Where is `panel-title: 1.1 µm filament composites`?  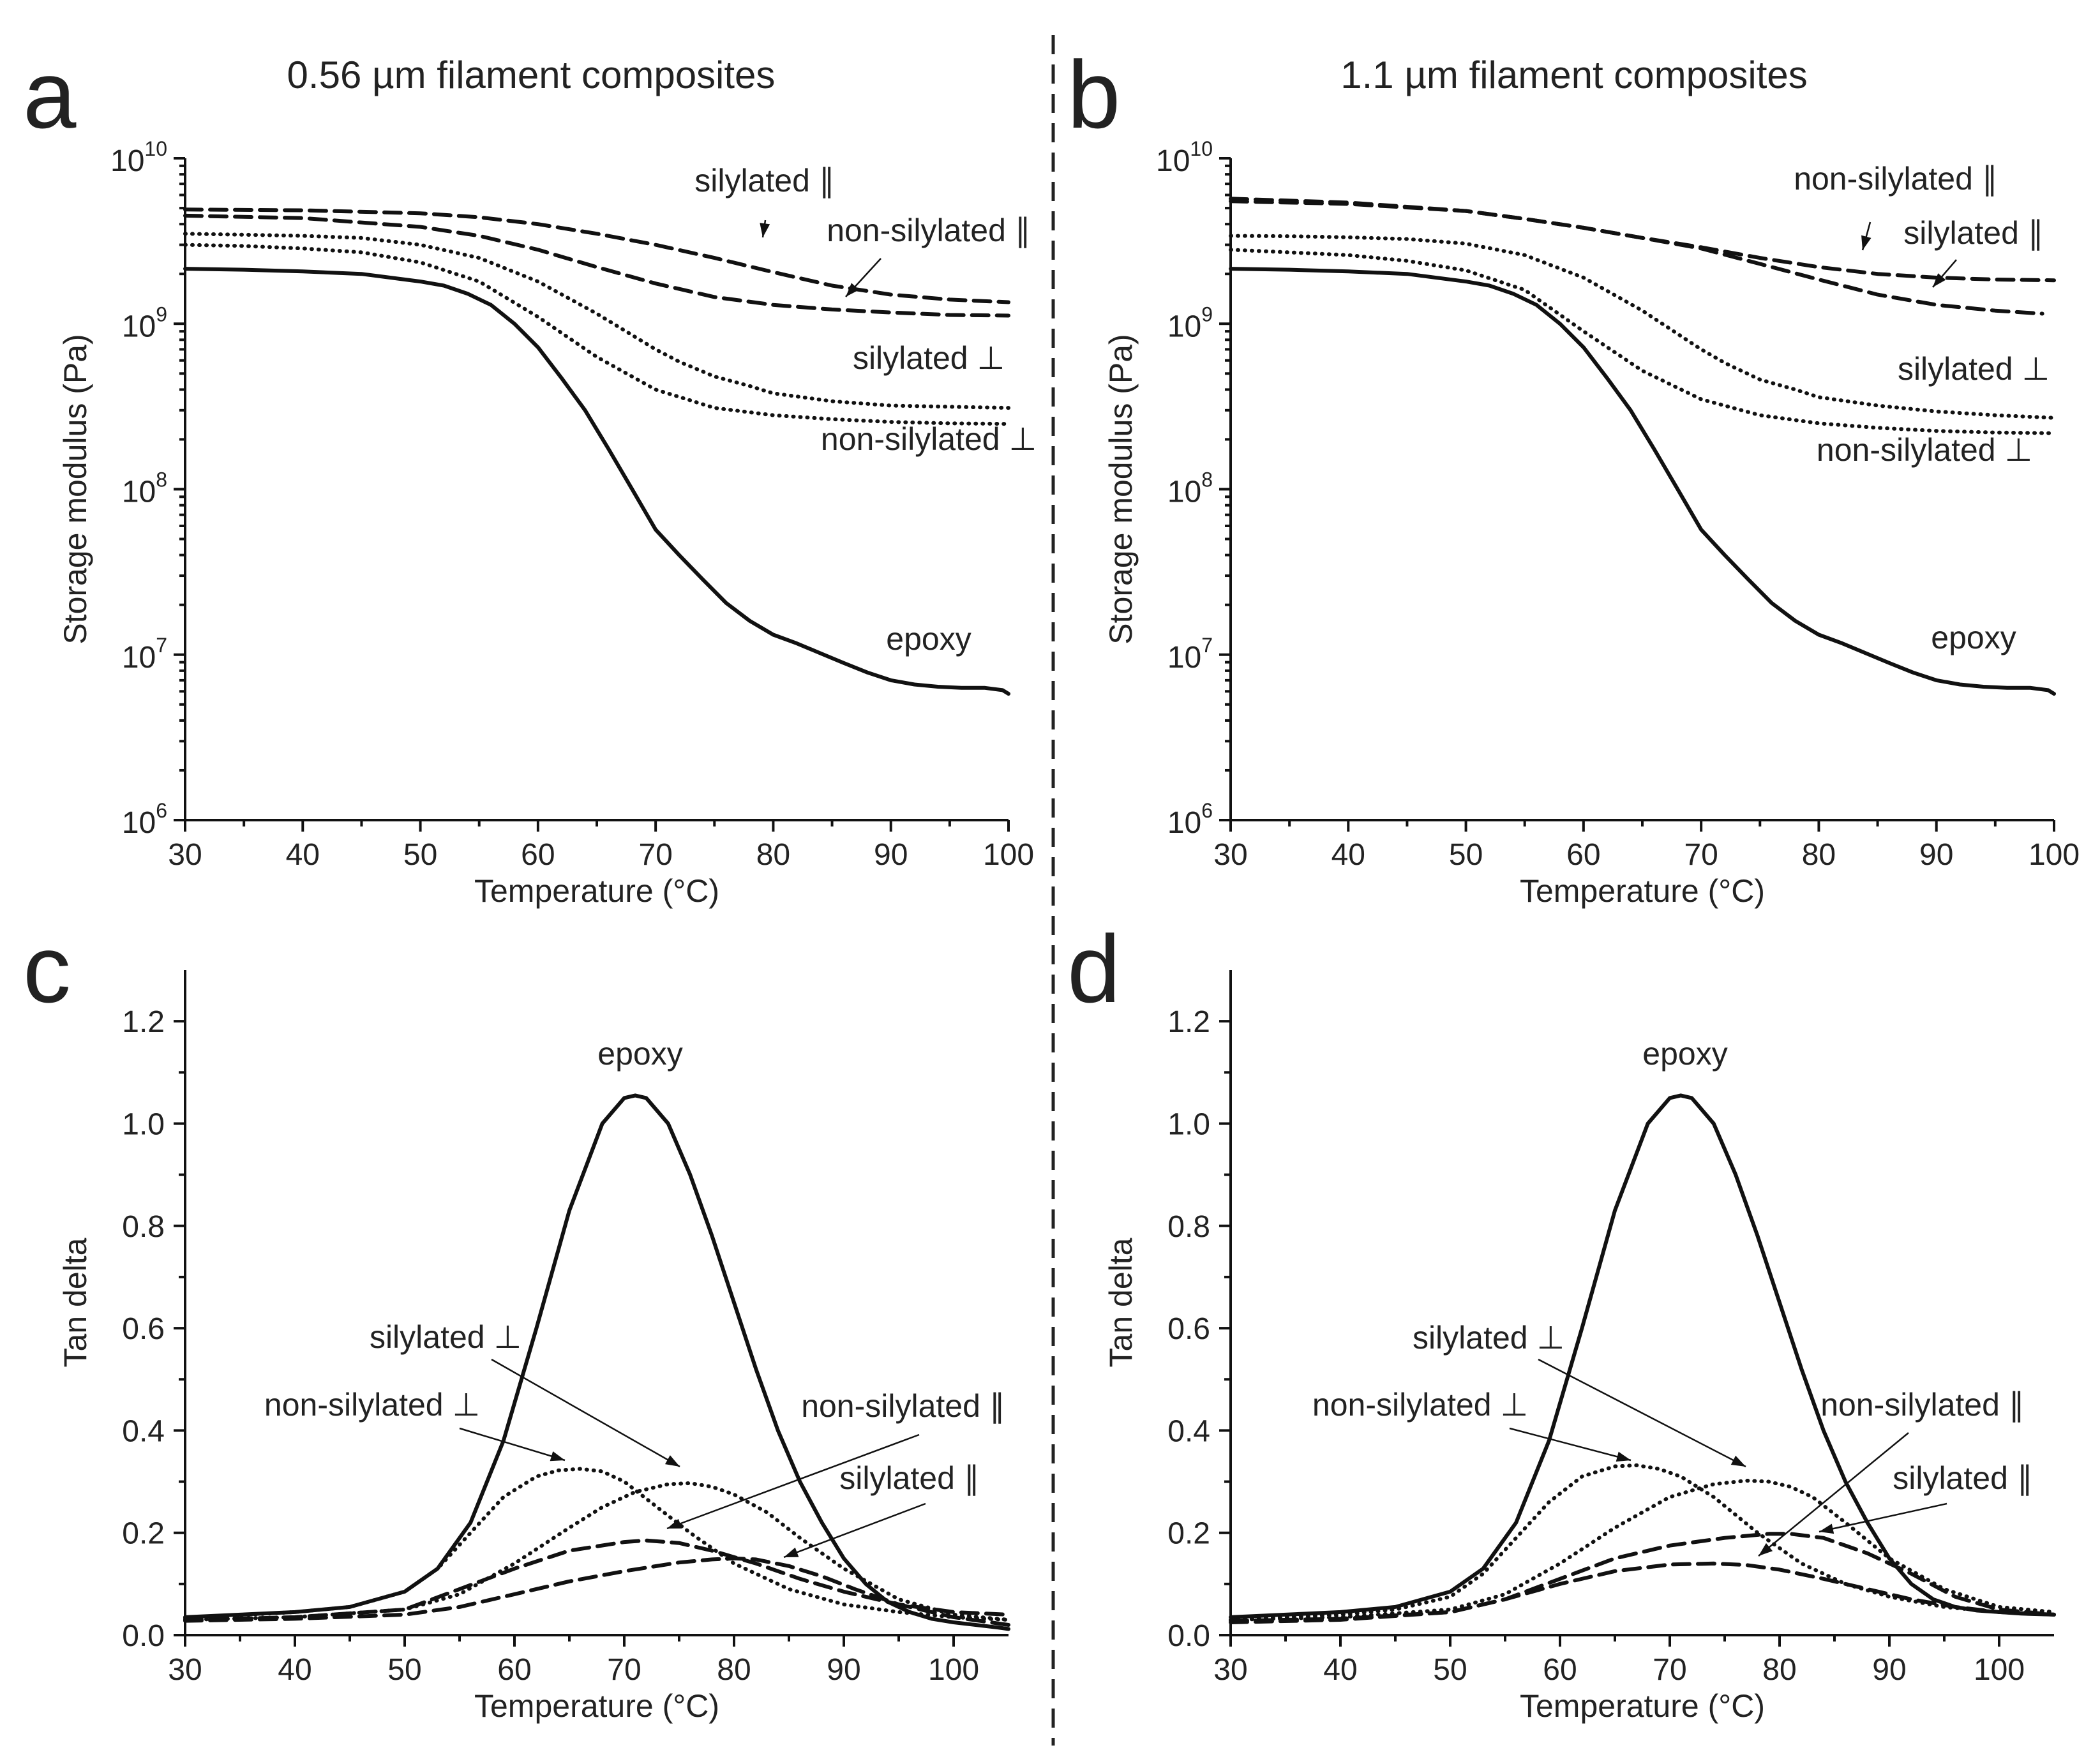 panel-title: 1.1 µm filament composites is located at coordinates (1574, 75).